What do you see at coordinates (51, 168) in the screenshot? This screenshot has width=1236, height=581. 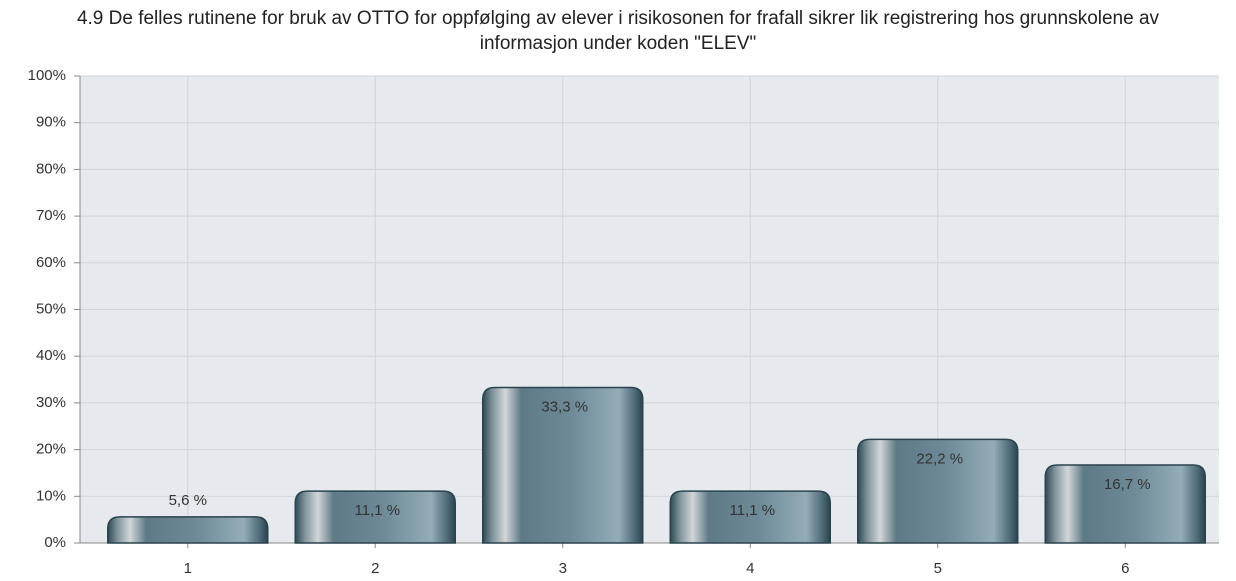 I see `y-tick-label: 80%` at bounding box center [51, 168].